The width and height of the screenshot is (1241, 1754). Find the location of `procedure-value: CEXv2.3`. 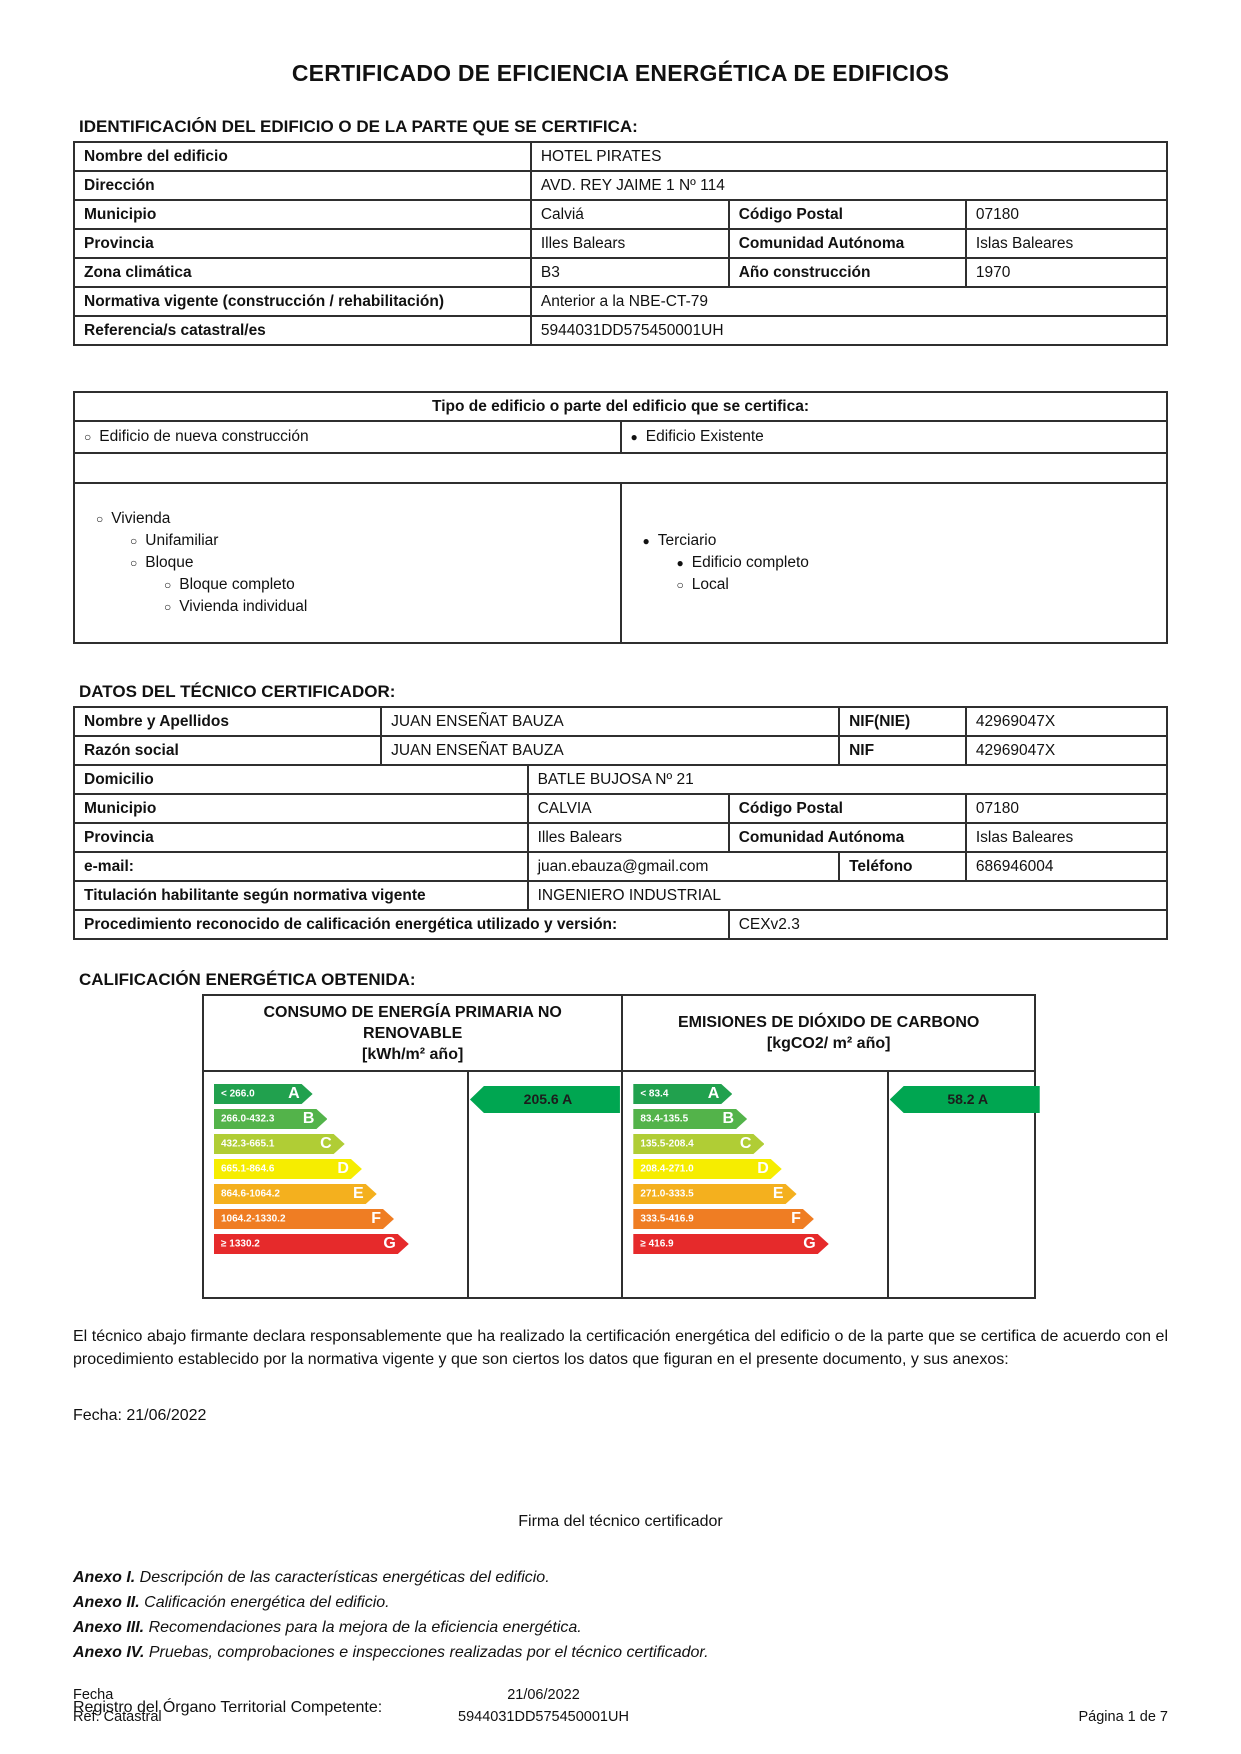

procedure-value: CEXv2.3 is located at coordinates (948, 924).